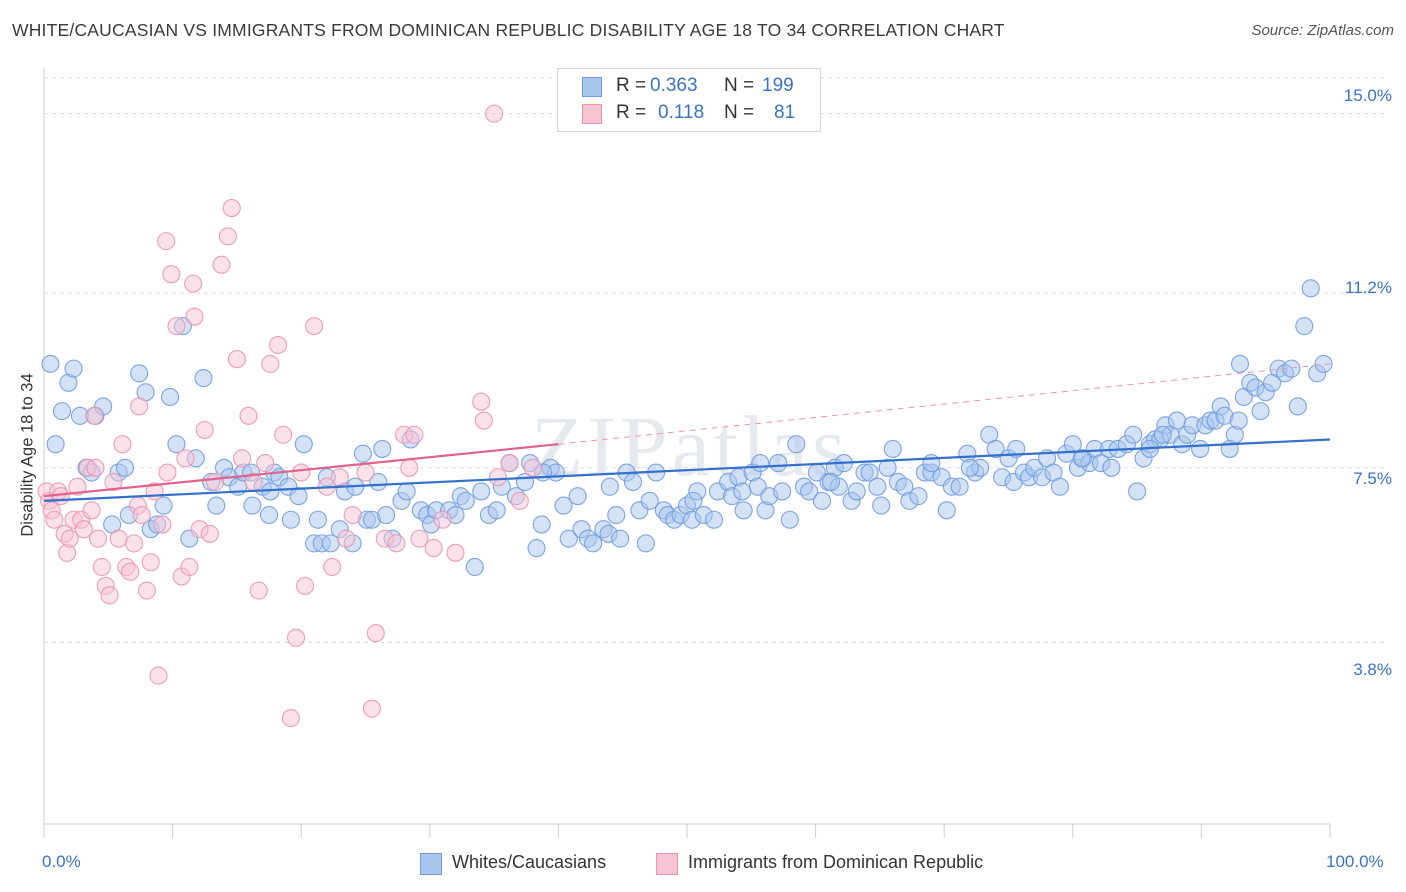 The image size is (1406, 892). I want to click on trend-lines, so click(687, 432).